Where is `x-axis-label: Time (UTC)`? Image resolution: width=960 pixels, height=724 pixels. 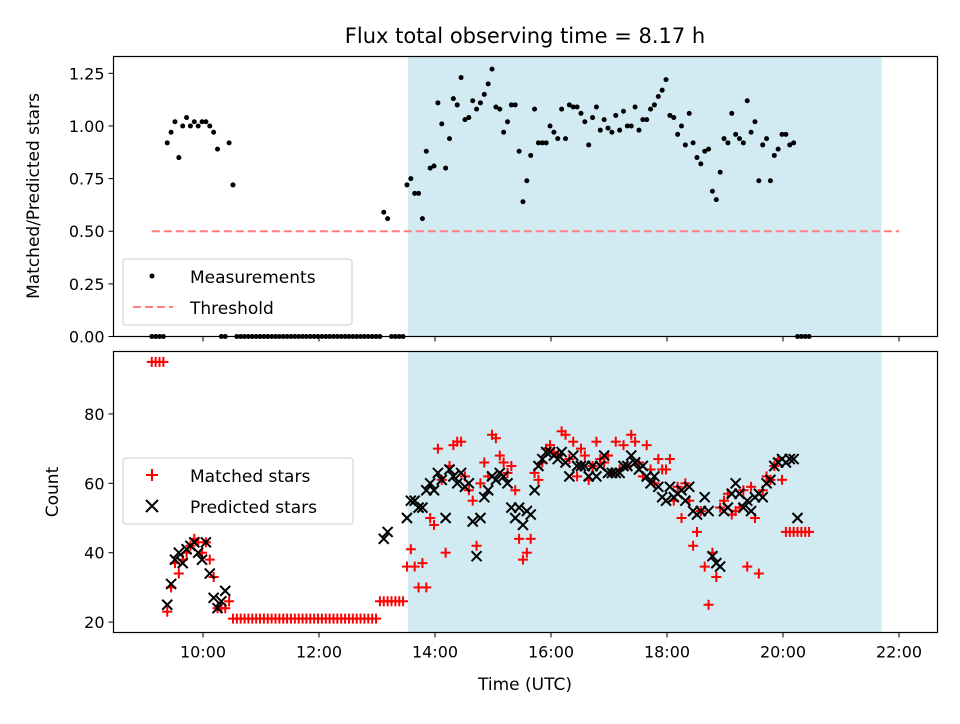
x-axis-label: Time (UTC) is located at coordinates (524, 685).